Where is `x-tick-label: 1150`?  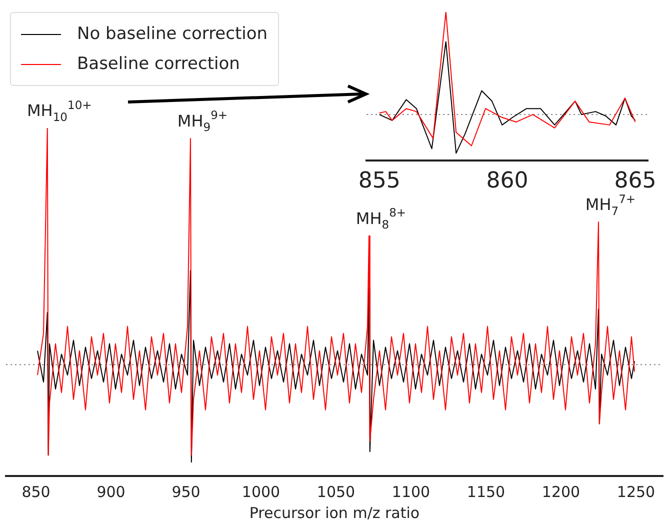
x-tick-label: 1150 is located at coordinates (486, 491).